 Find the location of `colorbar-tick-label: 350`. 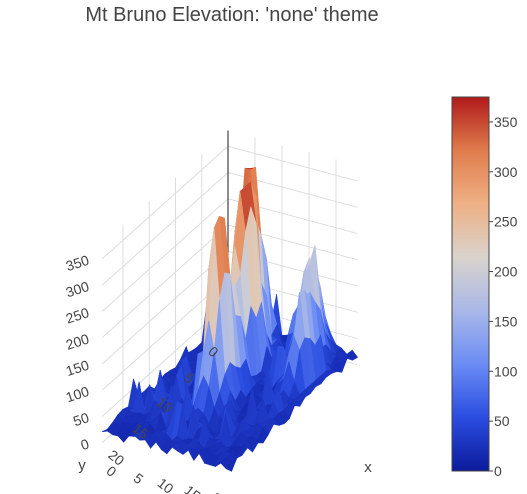

colorbar-tick-label: 350 is located at coordinates (506, 122).